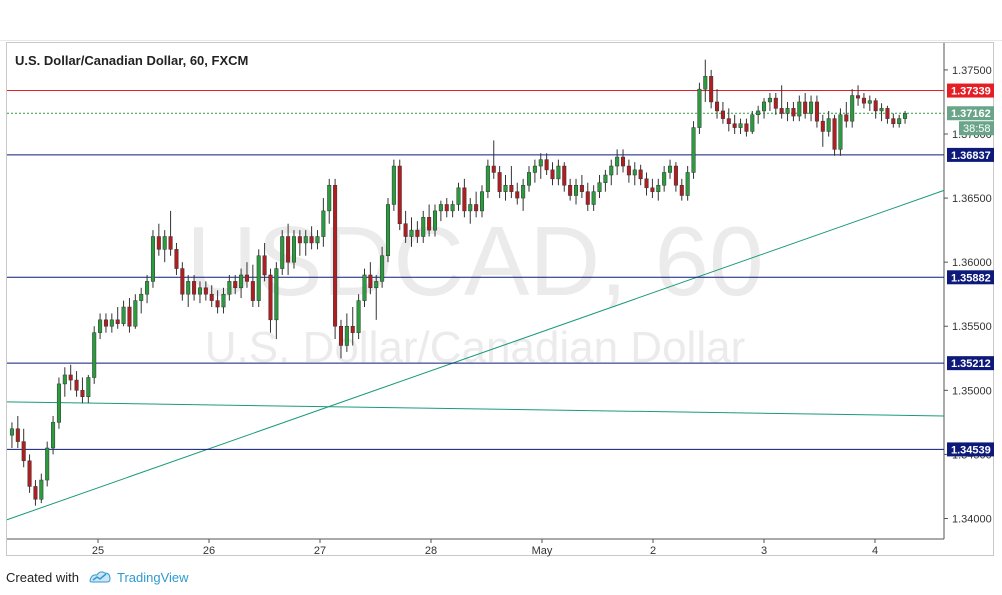  What do you see at coordinates (653, 551) in the screenshot?
I see `x-tick-label: 2` at bounding box center [653, 551].